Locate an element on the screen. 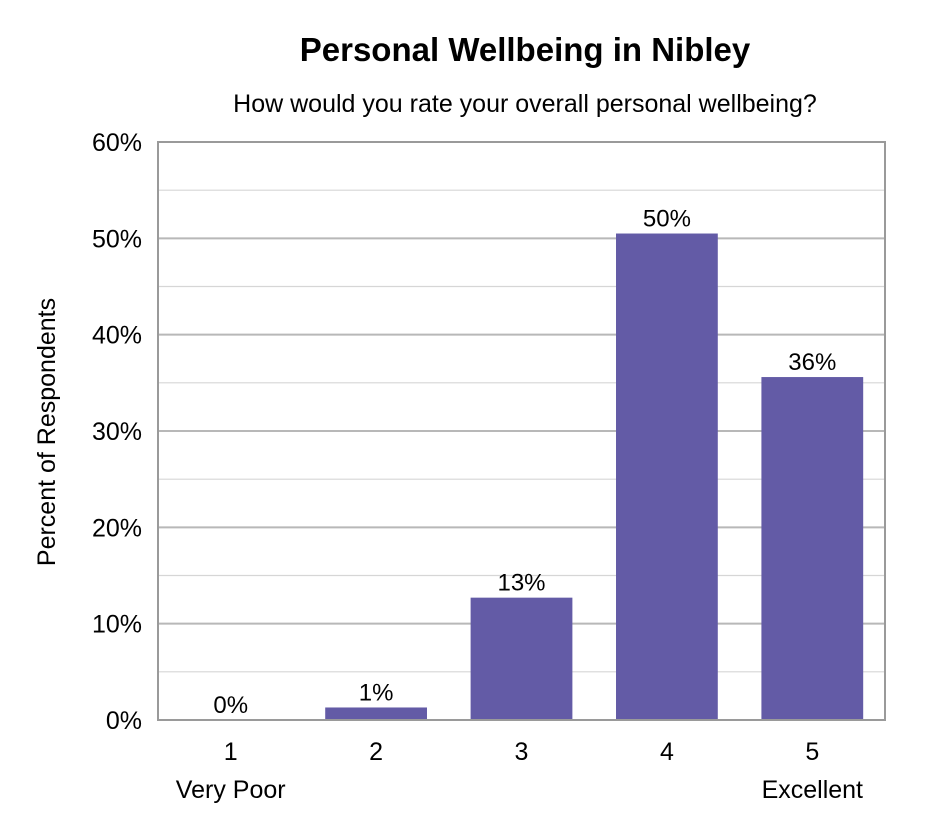 Image resolution: width=945 pixels, height=840 pixels. x-tick-sublabel-1: Very Poor is located at coordinates (231, 790).